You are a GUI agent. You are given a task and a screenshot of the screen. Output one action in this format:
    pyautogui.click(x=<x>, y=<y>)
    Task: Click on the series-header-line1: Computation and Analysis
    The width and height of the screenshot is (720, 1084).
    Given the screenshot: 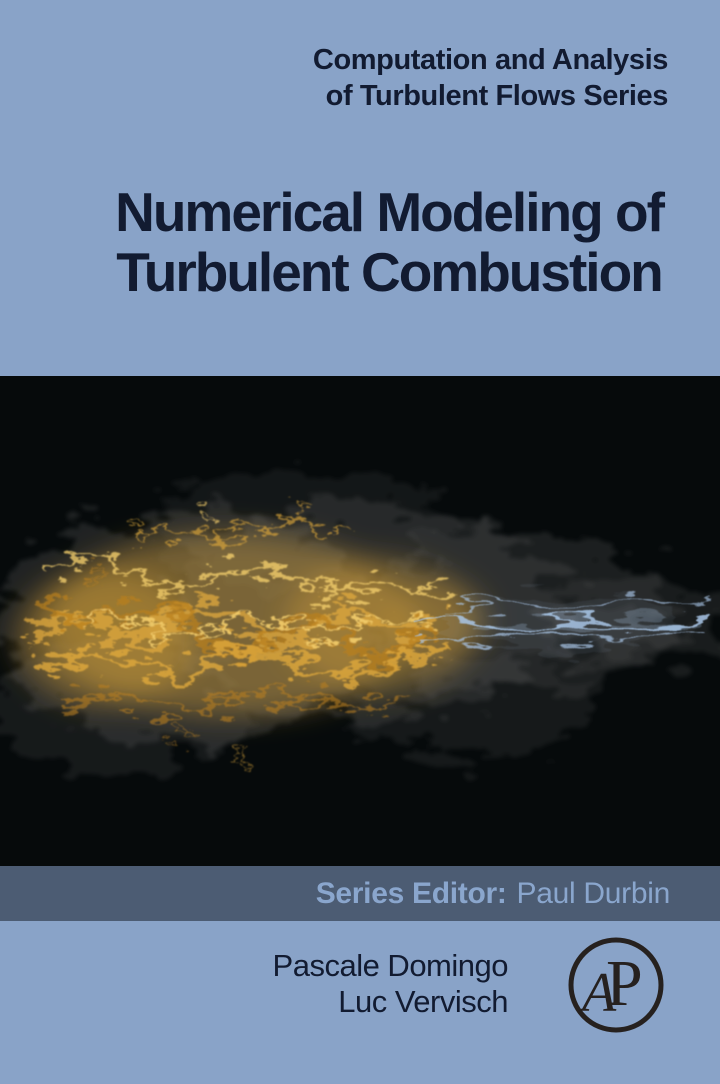 What is the action you would take?
    pyautogui.click(x=490, y=60)
    